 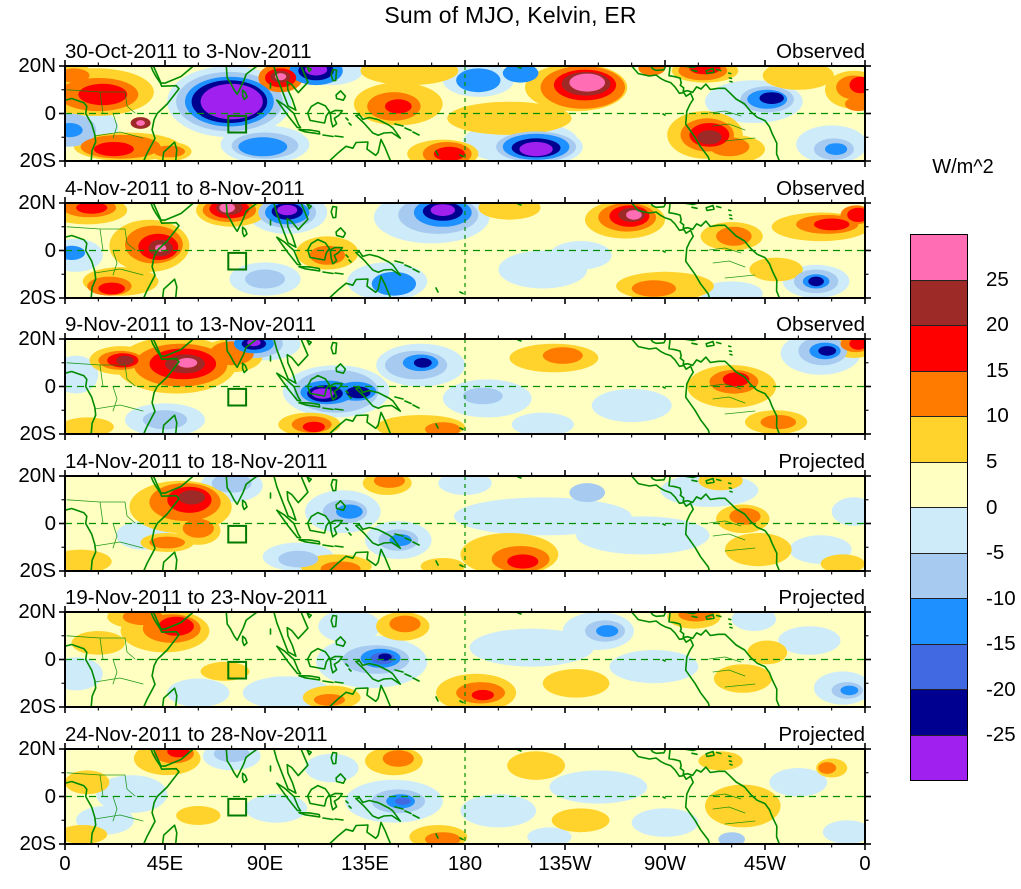 I want to click on y-tick-label-20N: 20N, so click(x=37, y=748).